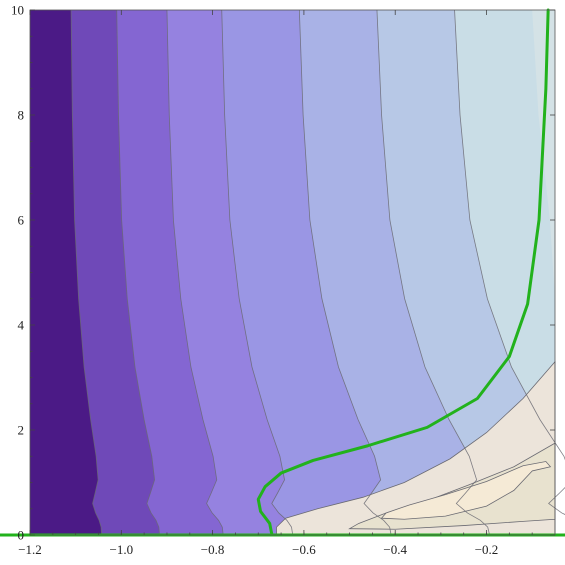 This screenshot has height=565, width=565. What do you see at coordinates (21, 115) in the screenshot?
I see `y-tick-label: 8` at bounding box center [21, 115].